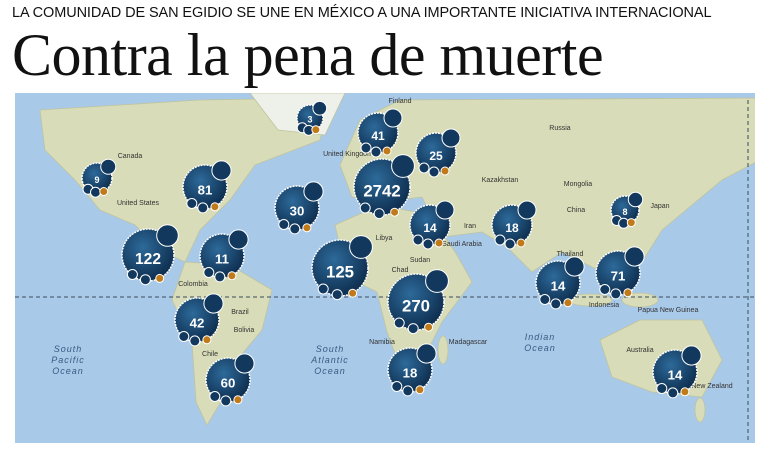  Describe the element at coordinates (659, 206) in the screenshot. I see `country-label: Japan` at that location.